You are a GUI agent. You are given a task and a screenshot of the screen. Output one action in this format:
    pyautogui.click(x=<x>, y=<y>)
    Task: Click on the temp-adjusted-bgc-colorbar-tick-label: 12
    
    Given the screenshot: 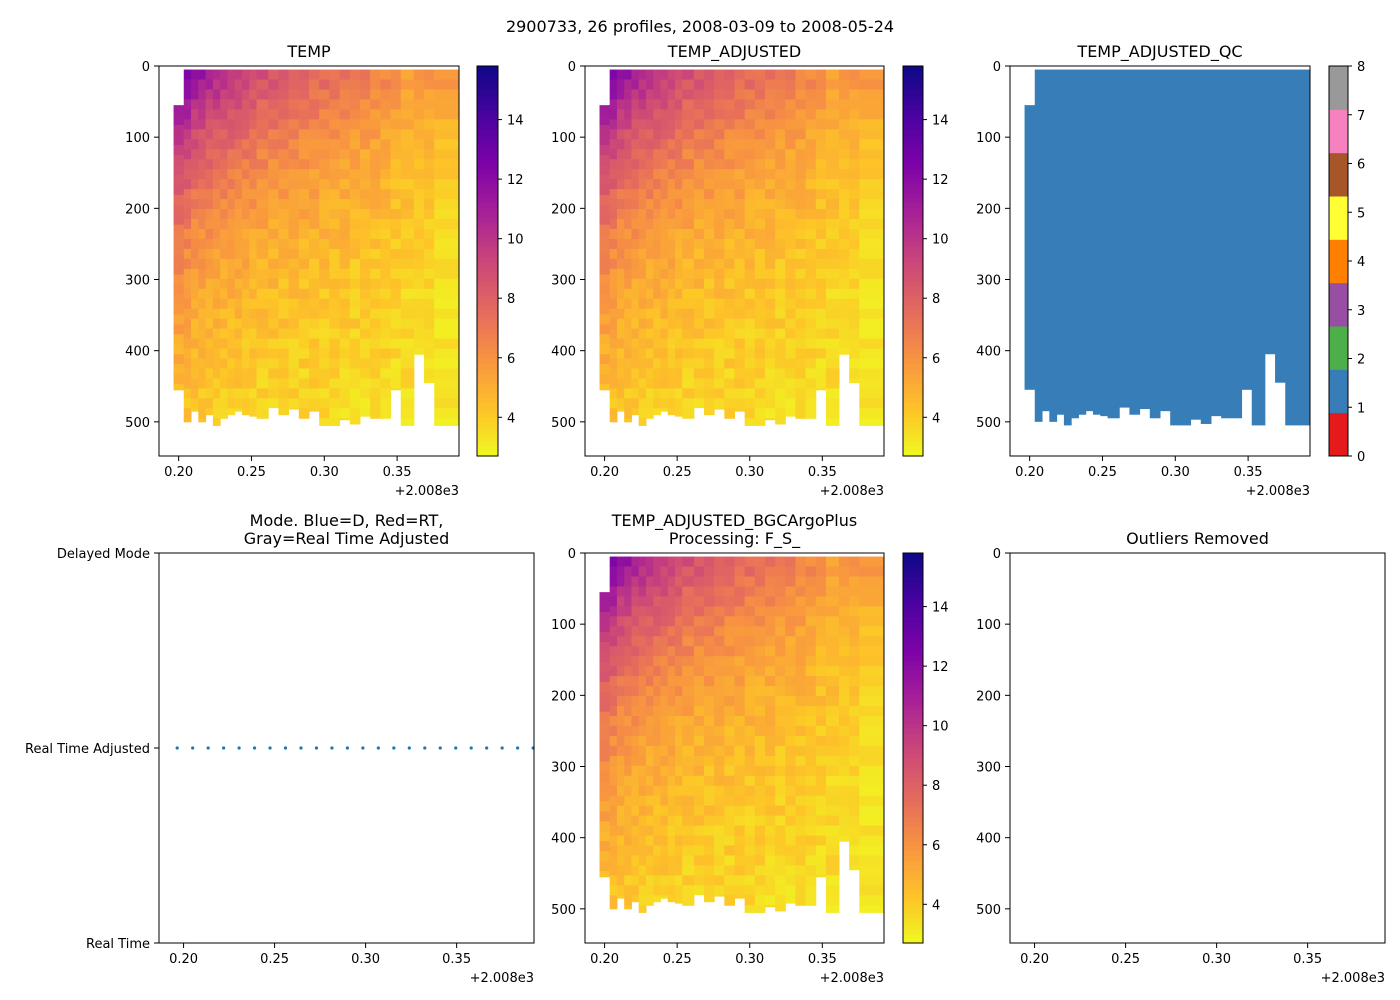 What is the action you would take?
    pyautogui.click(x=940, y=667)
    